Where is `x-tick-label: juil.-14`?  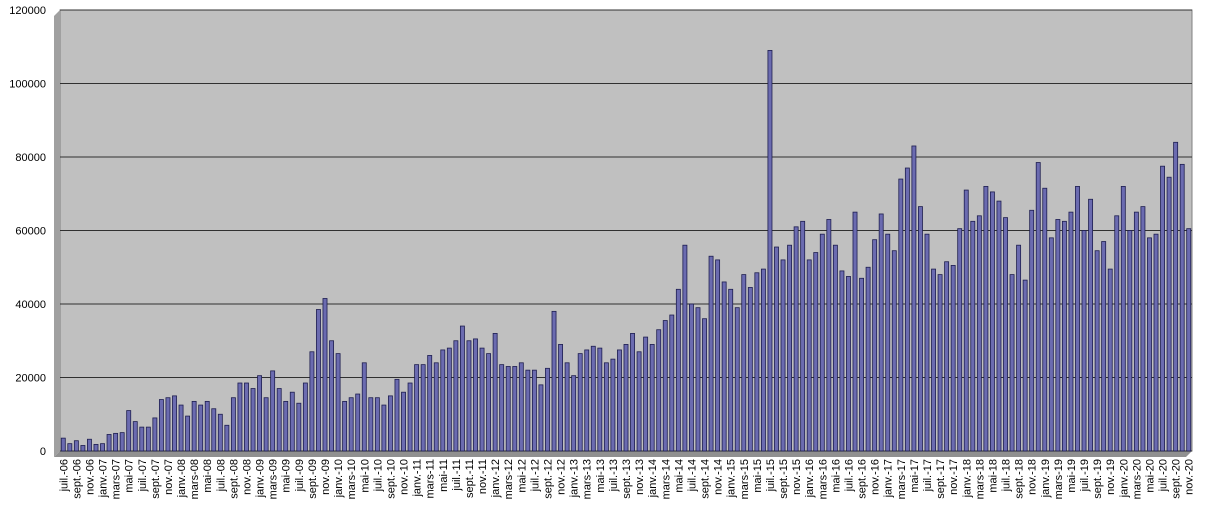
x-tick-label: juil.-14 is located at coordinates (692, 475).